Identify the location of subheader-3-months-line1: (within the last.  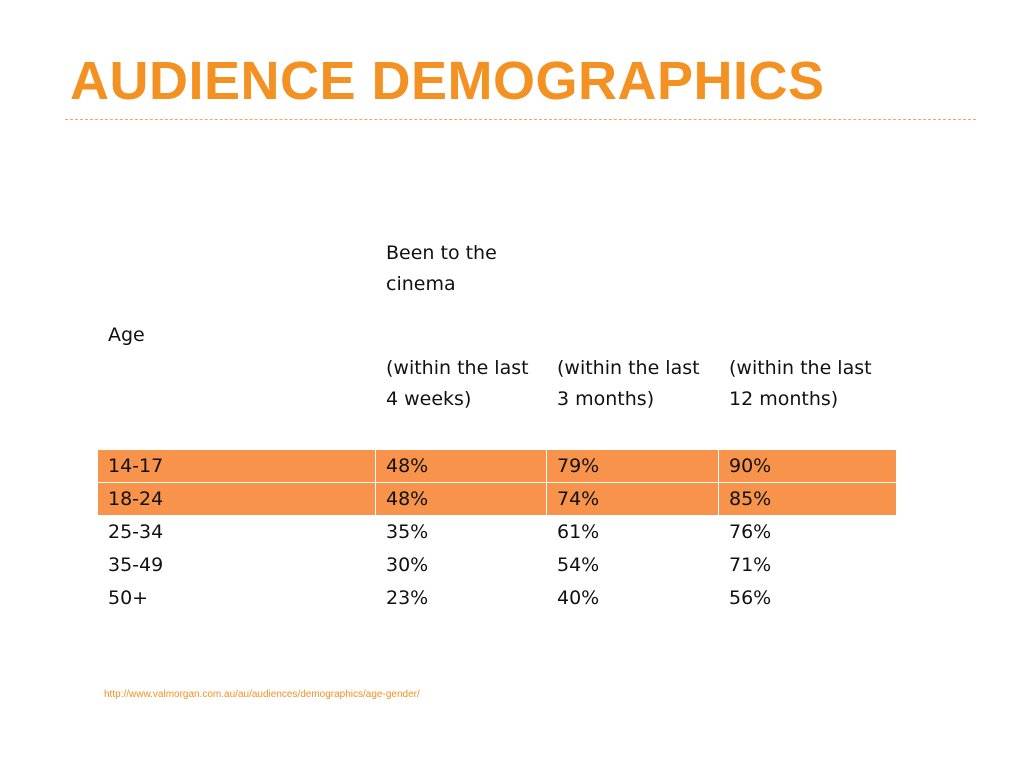
(628, 368).